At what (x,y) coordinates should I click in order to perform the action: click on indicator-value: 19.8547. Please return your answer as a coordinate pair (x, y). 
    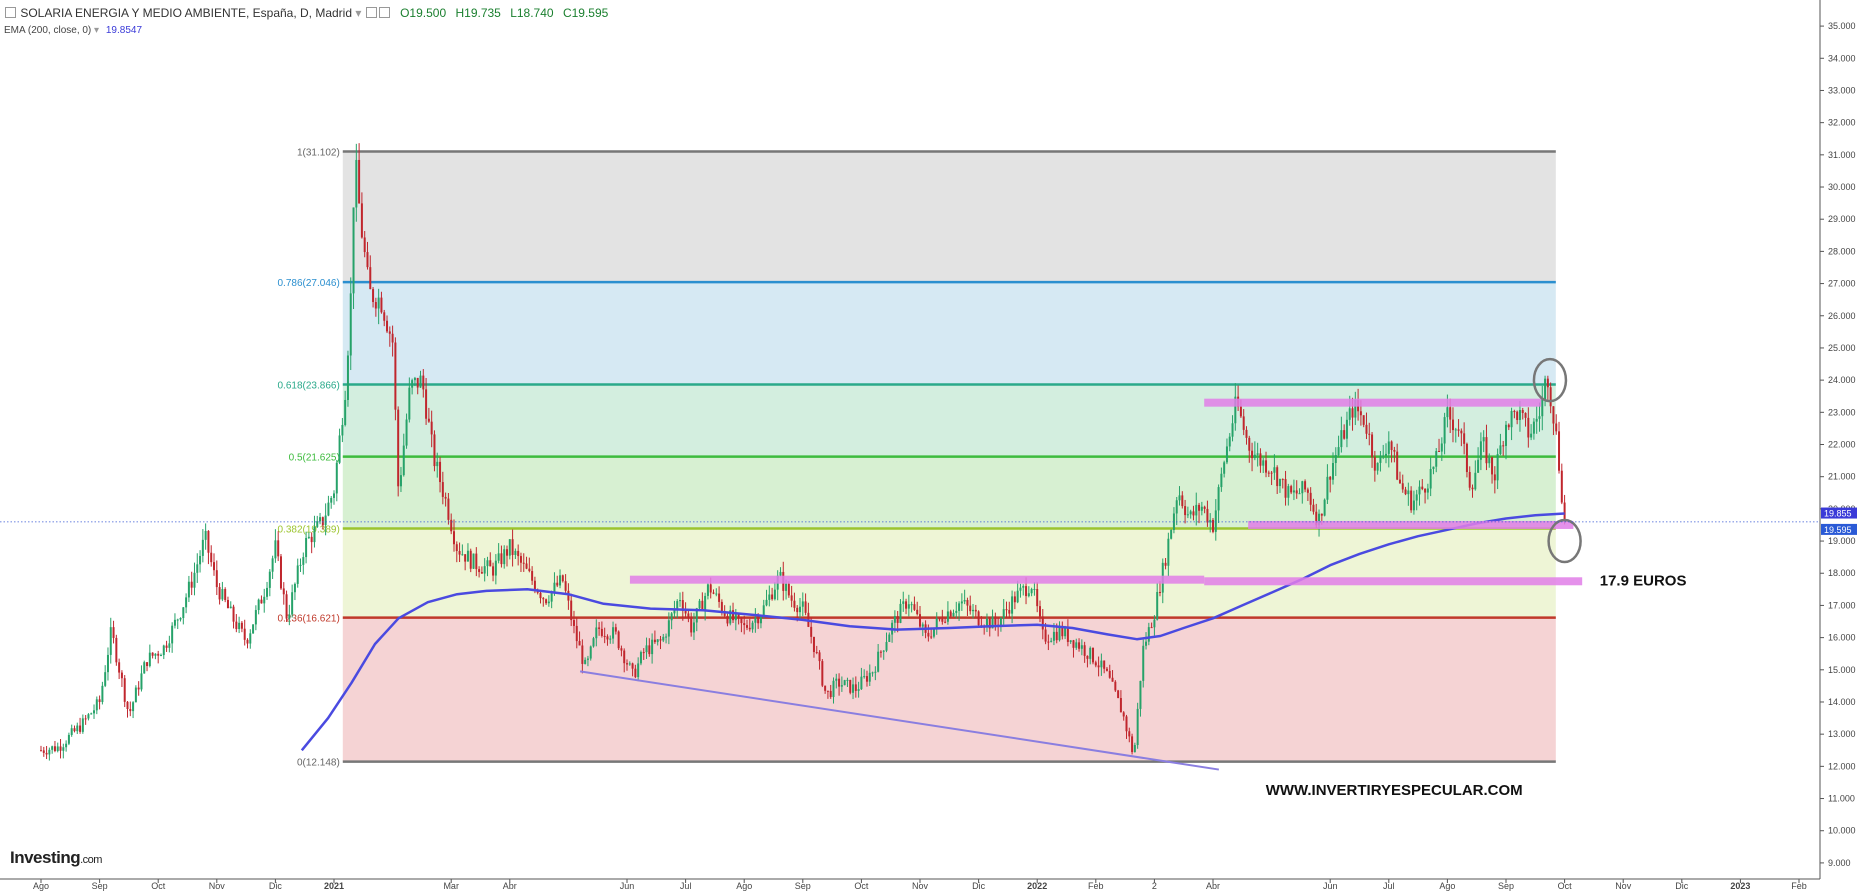
    Looking at the image, I should click on (124, 30).